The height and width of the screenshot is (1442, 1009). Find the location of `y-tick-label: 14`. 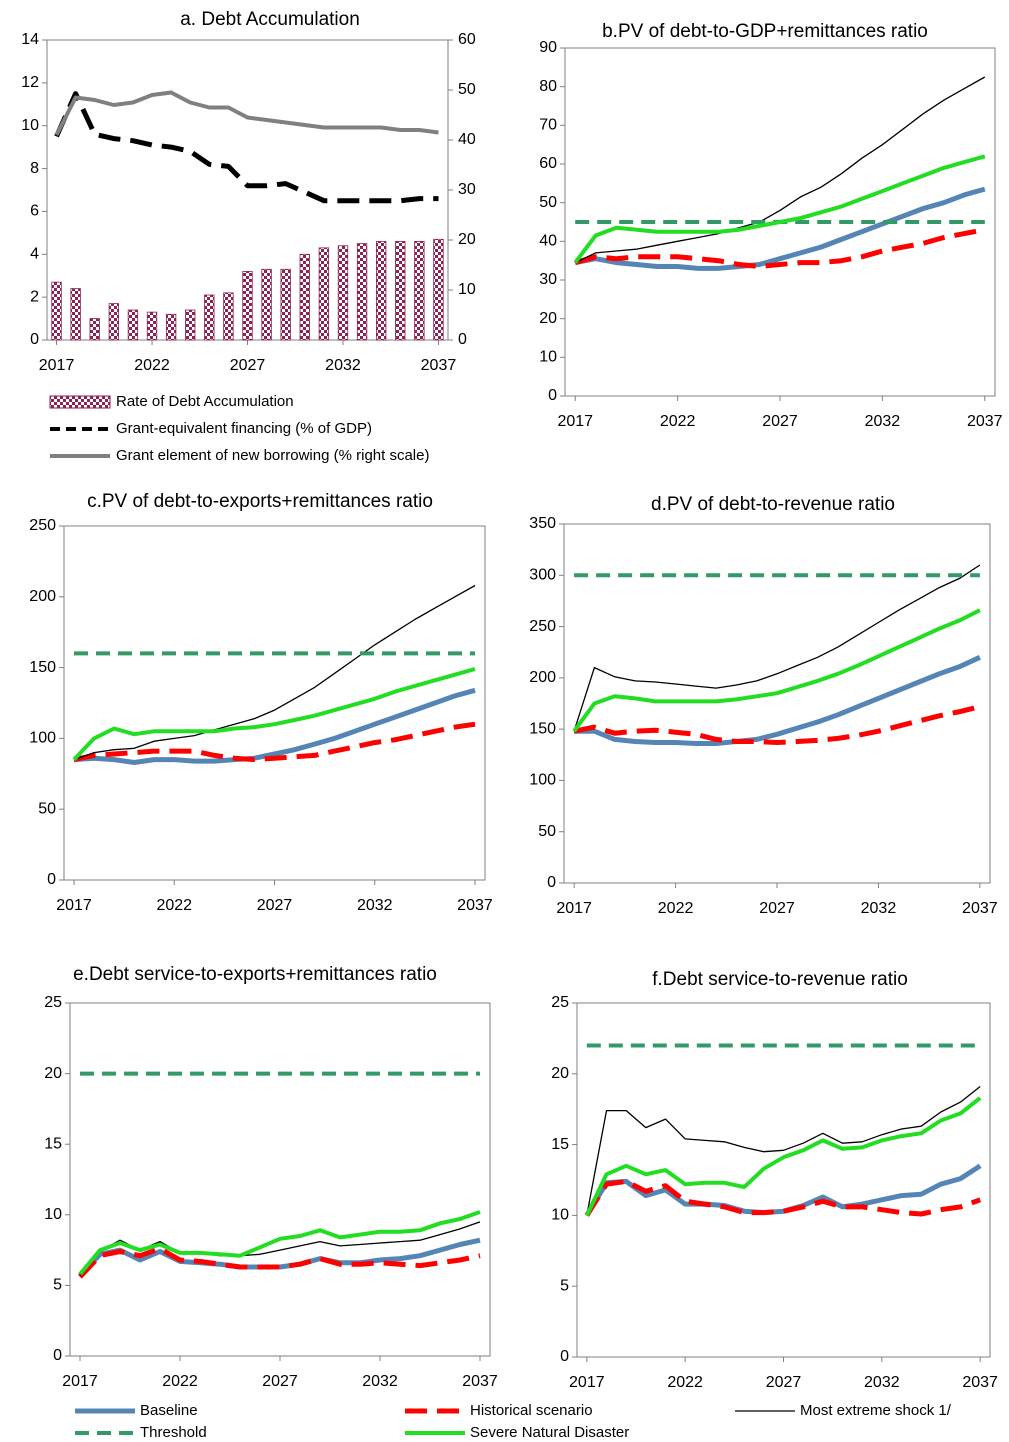

y-tick-label: 14 is located at coordinates (30, 39).